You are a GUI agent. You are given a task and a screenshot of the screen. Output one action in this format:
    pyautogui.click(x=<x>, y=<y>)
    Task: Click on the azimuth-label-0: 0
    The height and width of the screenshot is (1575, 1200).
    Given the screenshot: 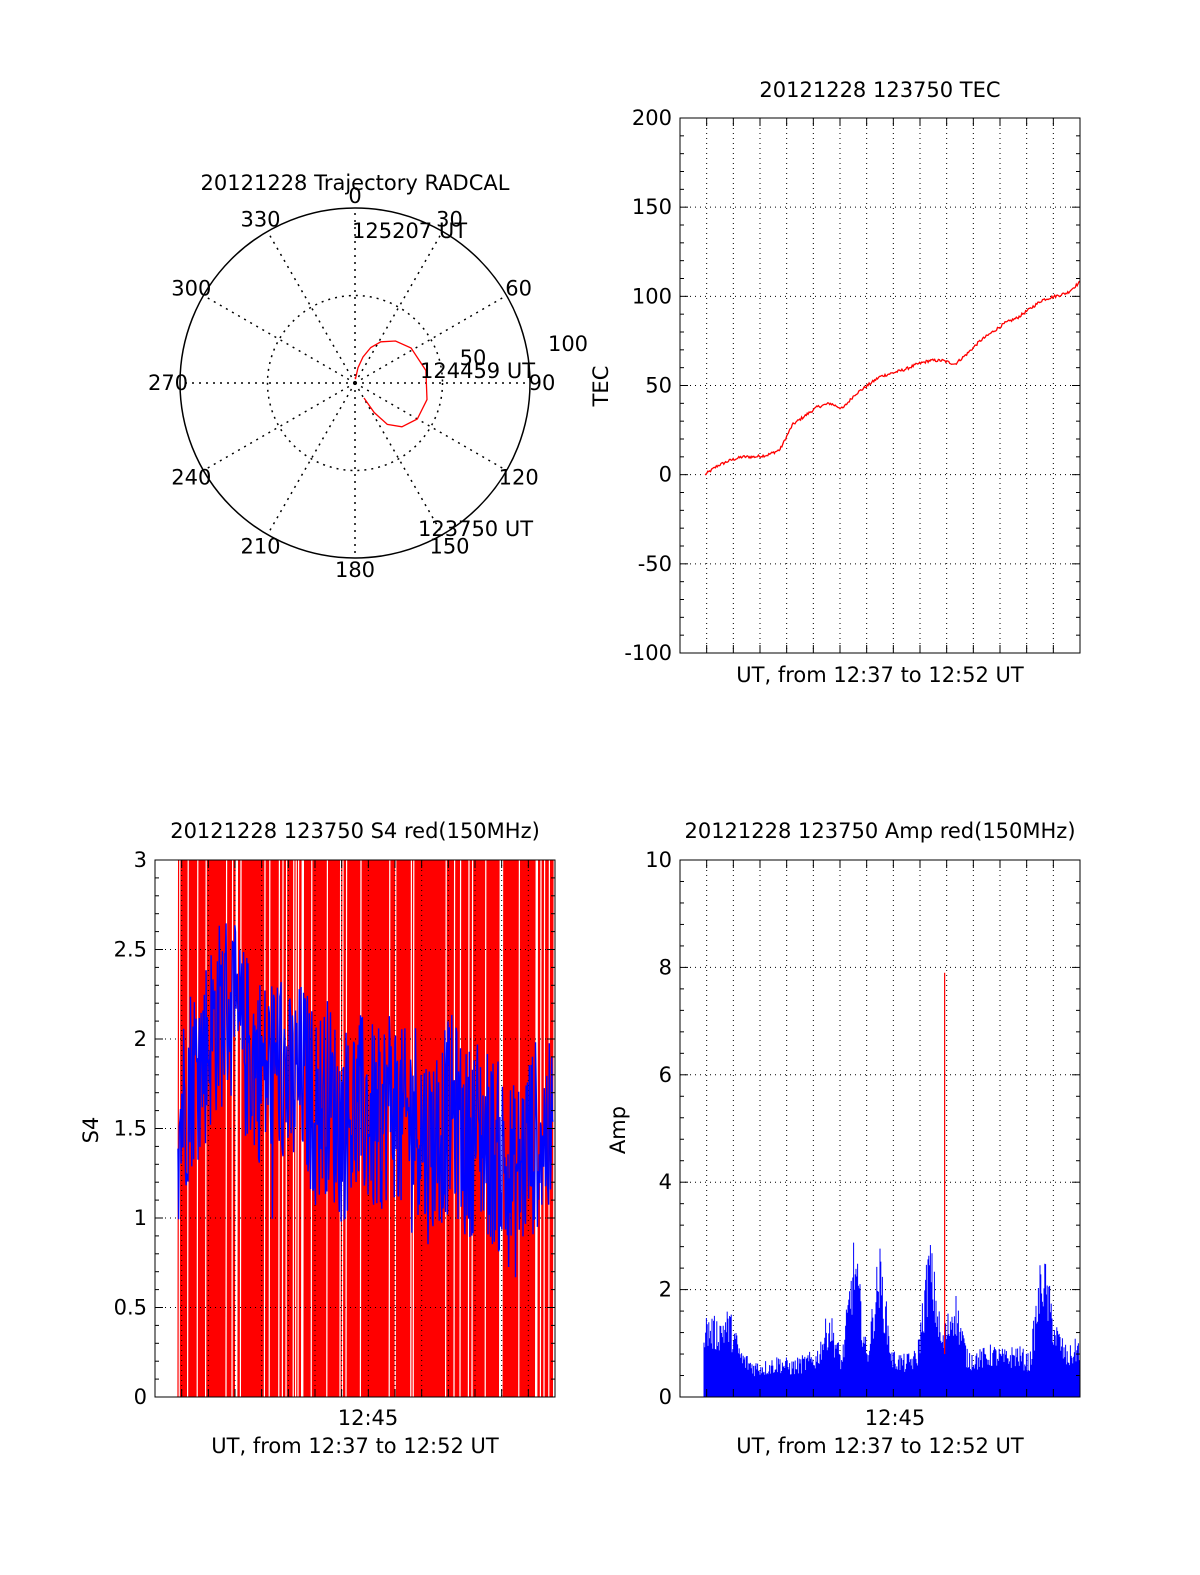 What is the action you would take?
    pyautogui.click(x=354, y=196)
    